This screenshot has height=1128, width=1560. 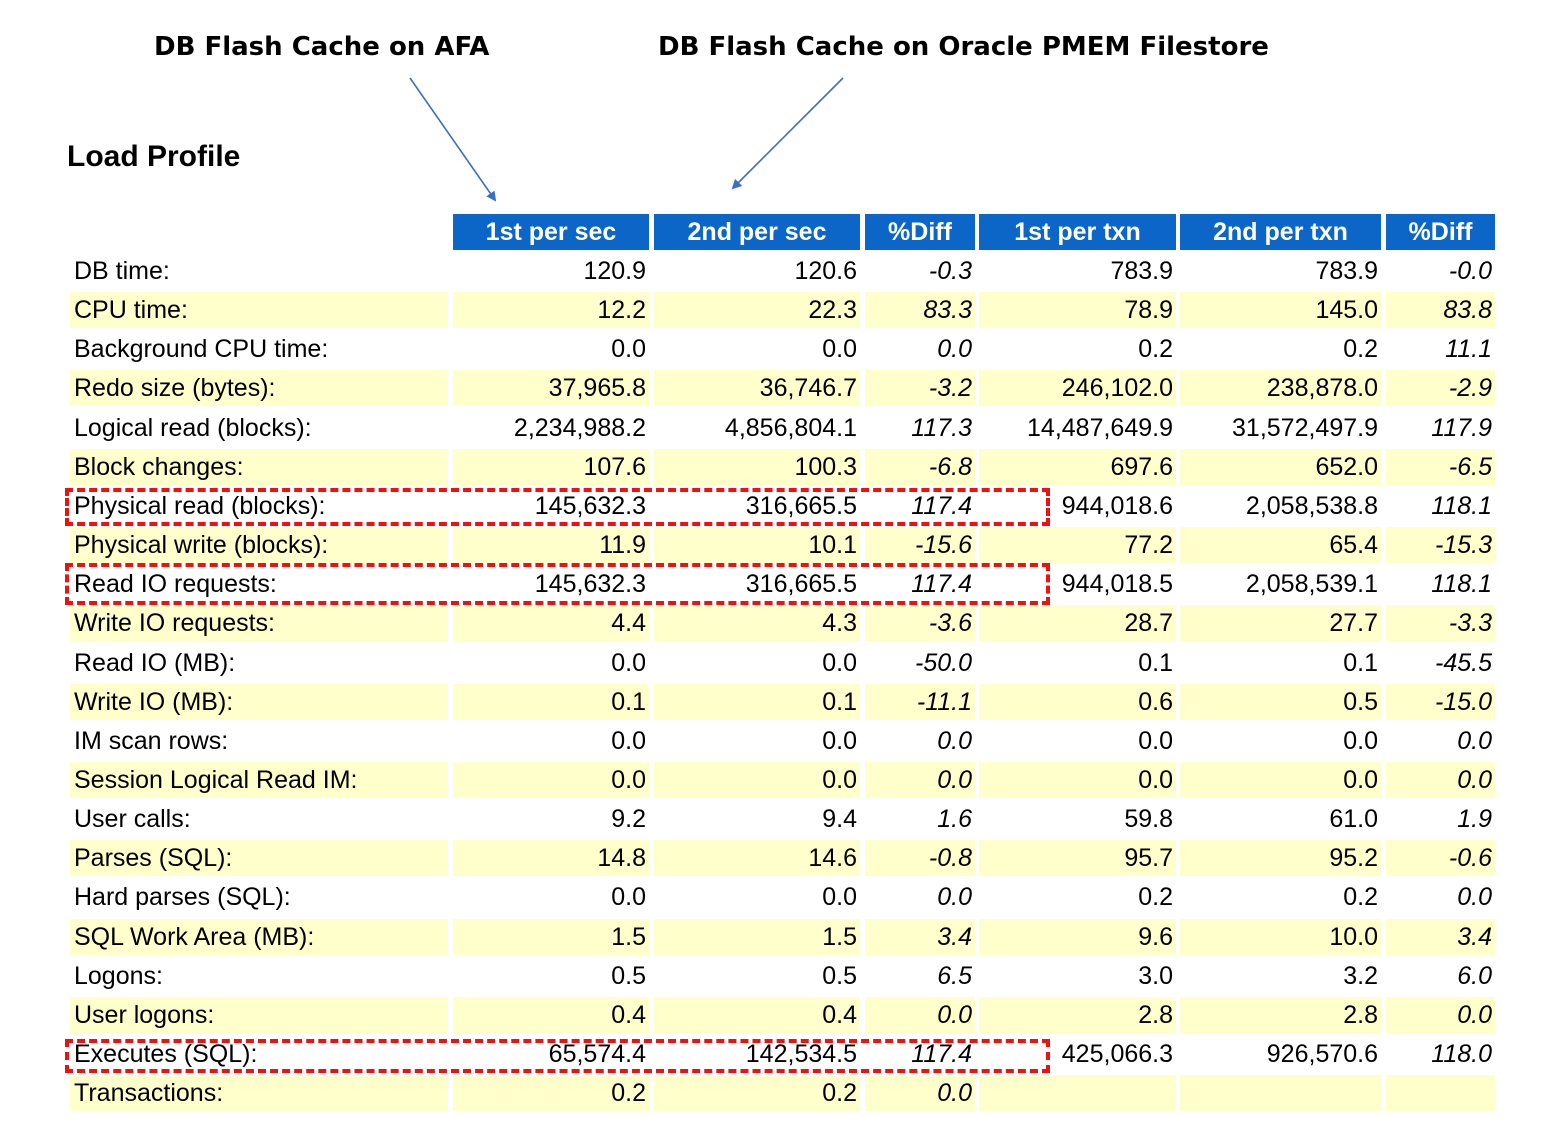 I want to click on row-value: 926,570.6, so click(x=1322, y=1054).